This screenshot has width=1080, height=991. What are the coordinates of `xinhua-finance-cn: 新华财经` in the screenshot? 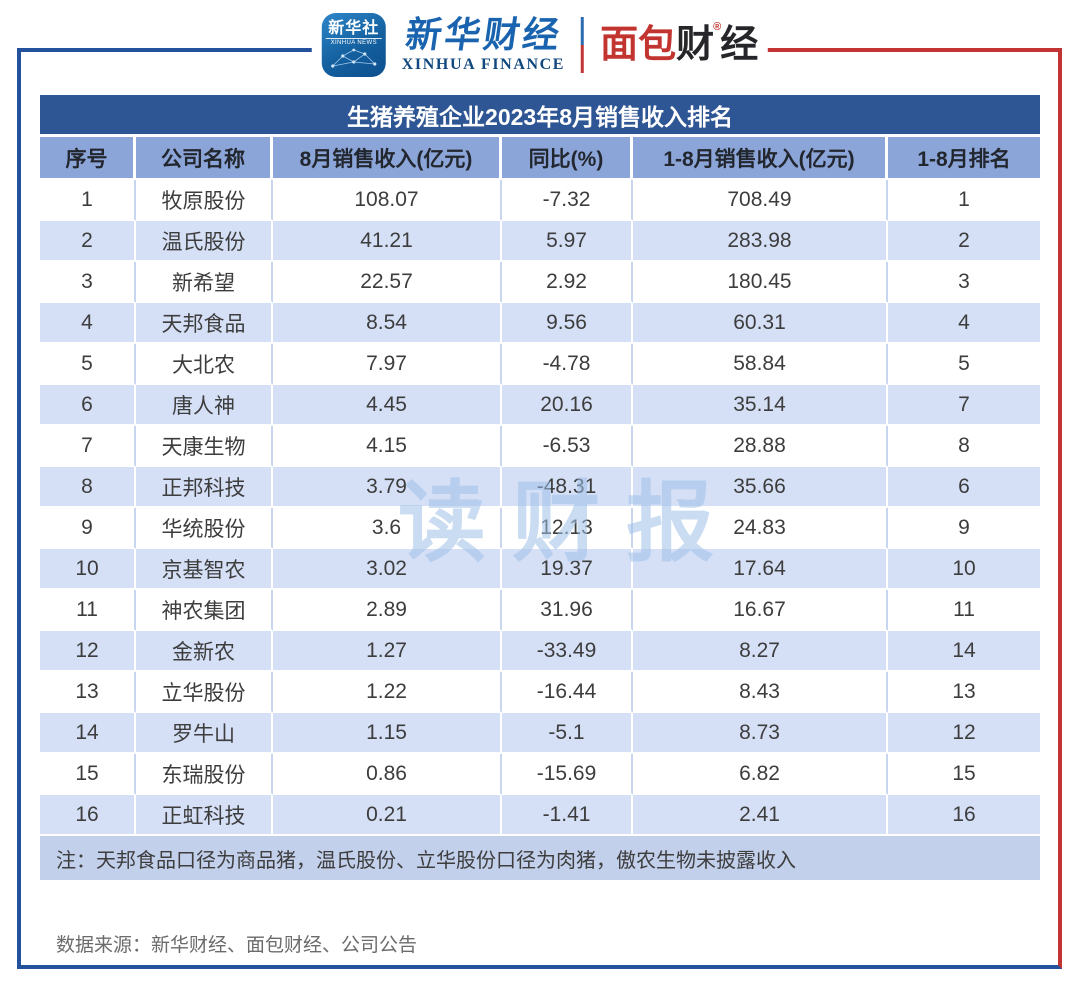 It's located at (483, 35).